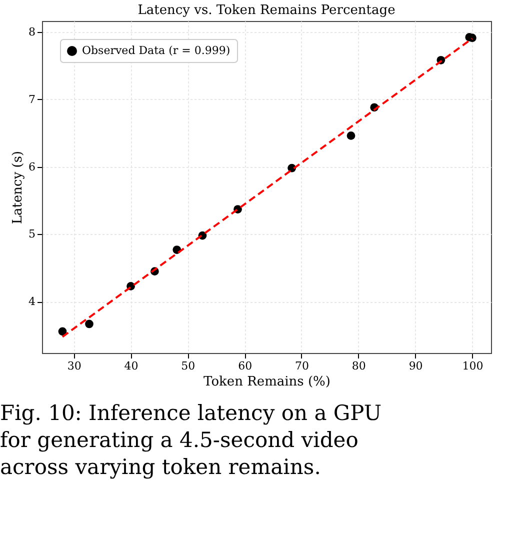  Describe the element at coordinates (32, 167) in the screenshot. I see `y-tick-label: 6` at that location.